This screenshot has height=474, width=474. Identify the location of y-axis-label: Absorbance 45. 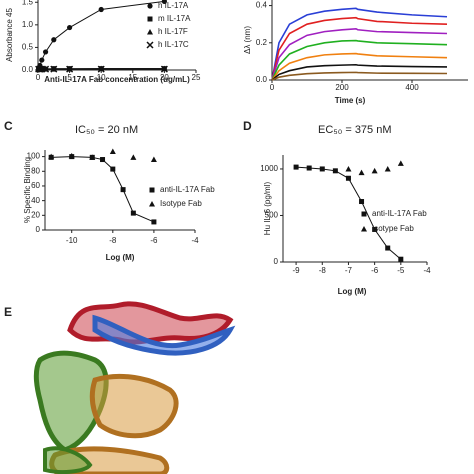
(9, 35).